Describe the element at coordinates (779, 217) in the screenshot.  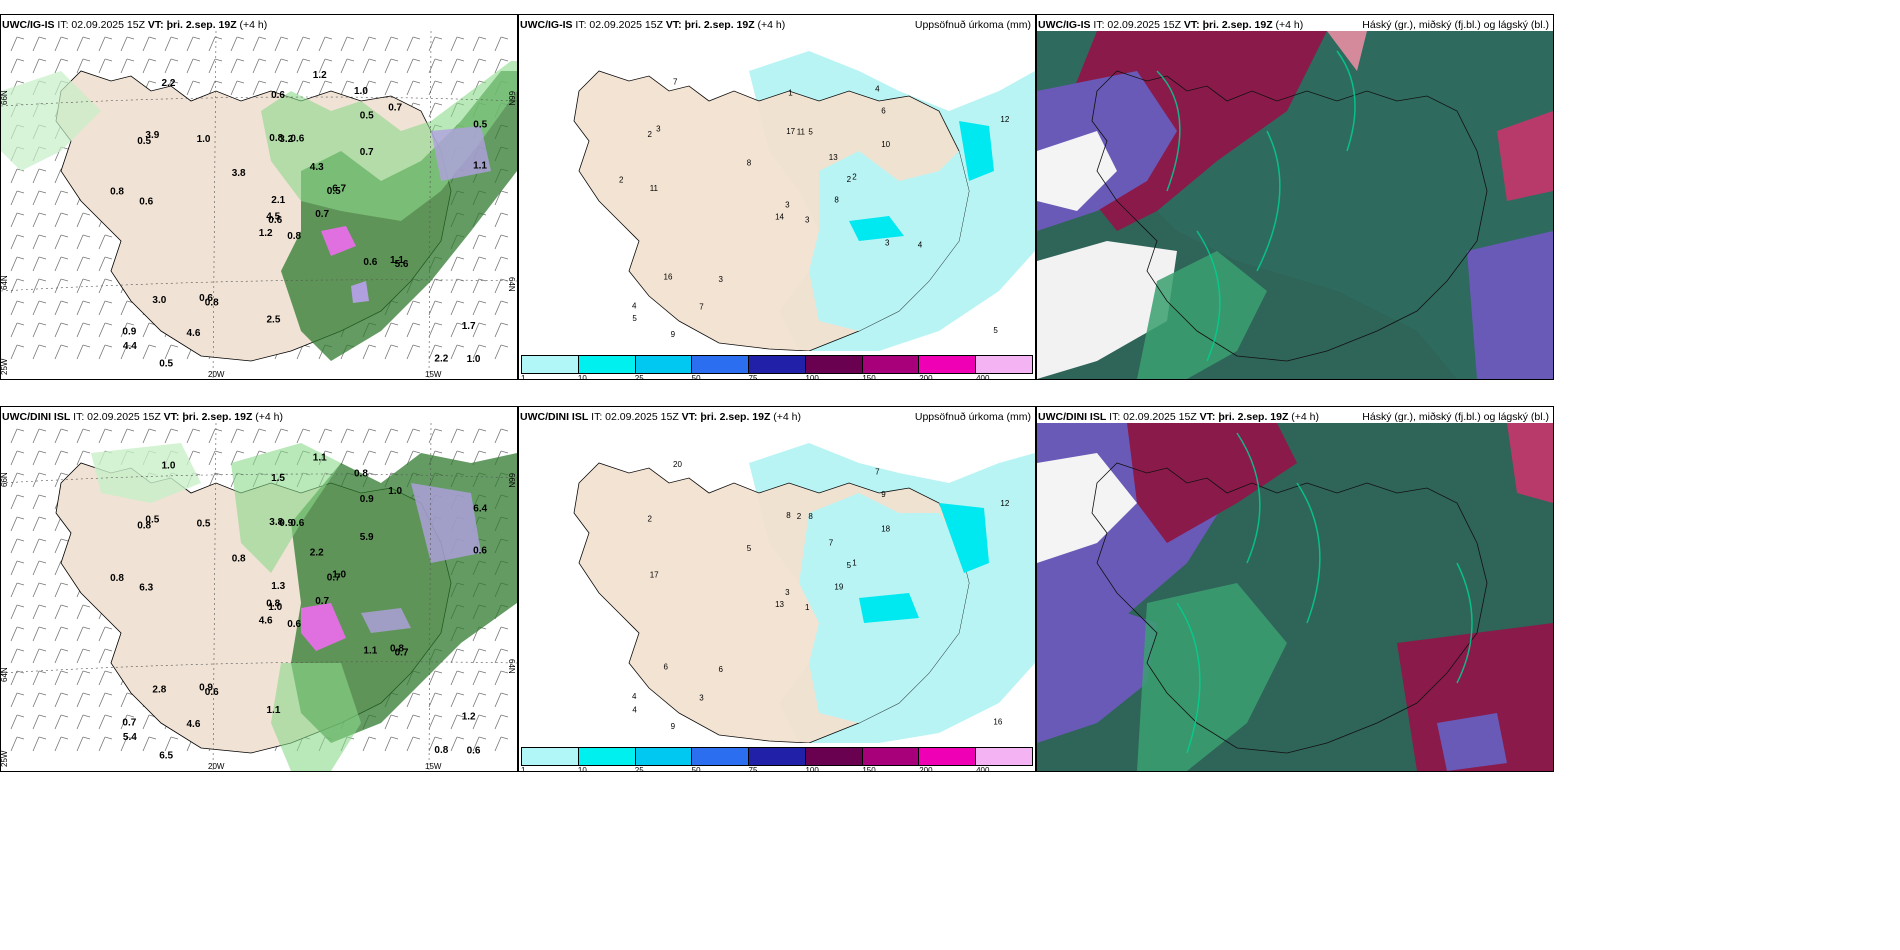
I see `value-label: 14` at that location.